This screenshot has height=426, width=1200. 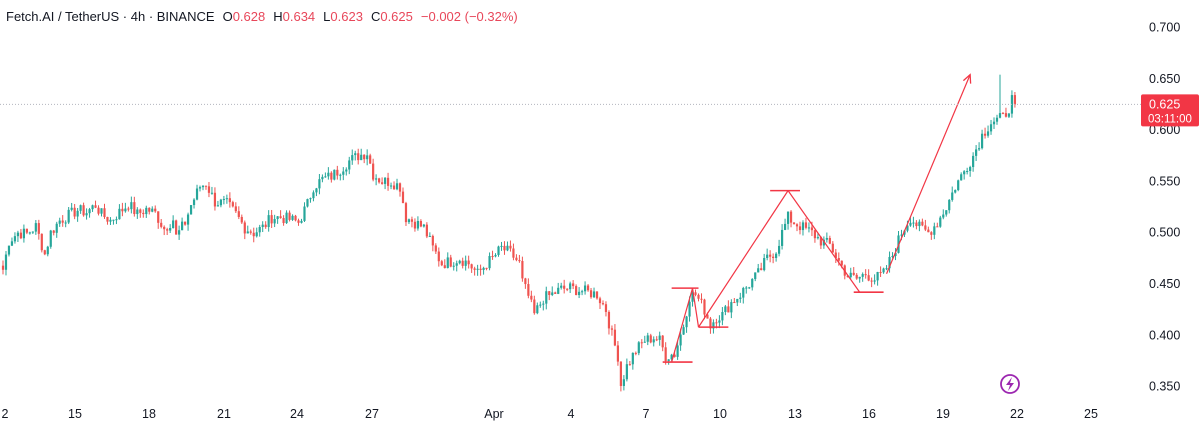 I want to click on y-axis: 0.700 0.650 0.600 0.550 0.500 0.450 0.400 0.350, so click(x=1164, y=206).